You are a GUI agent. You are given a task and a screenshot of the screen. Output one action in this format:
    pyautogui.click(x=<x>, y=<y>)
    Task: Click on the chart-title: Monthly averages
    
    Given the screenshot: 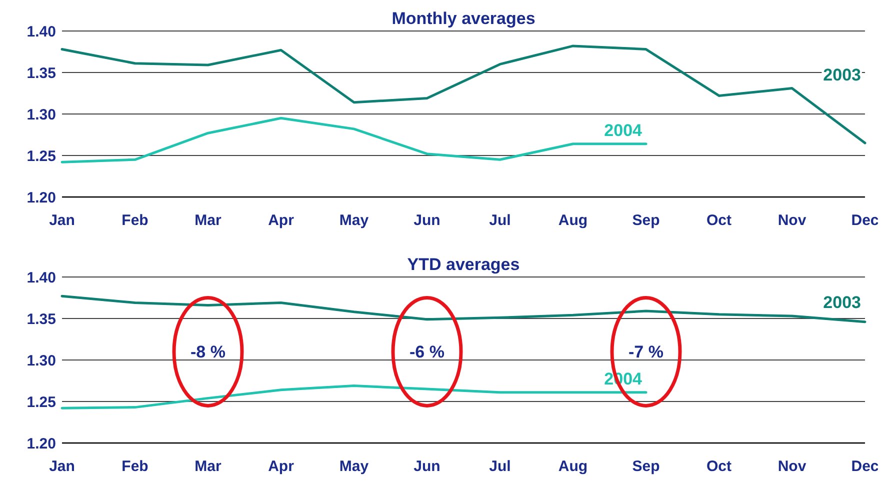 What is the action you would take?
    pyautogui.click(x=464, y=18)
    